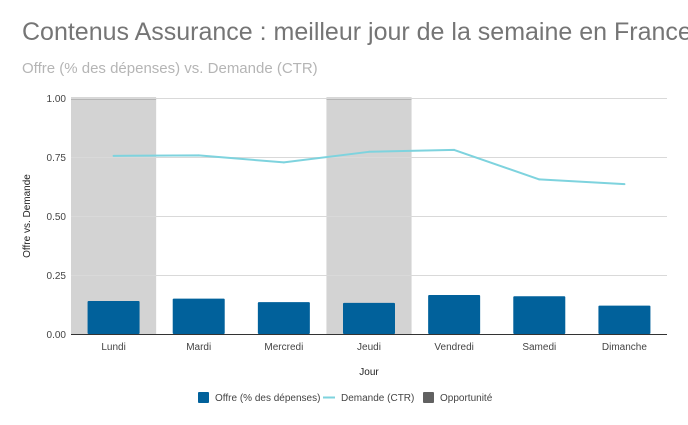  What do you see at coordinates (198, 155) in the screenshot?
I see `demande-point-mardi` at bounding box center [198, 155].